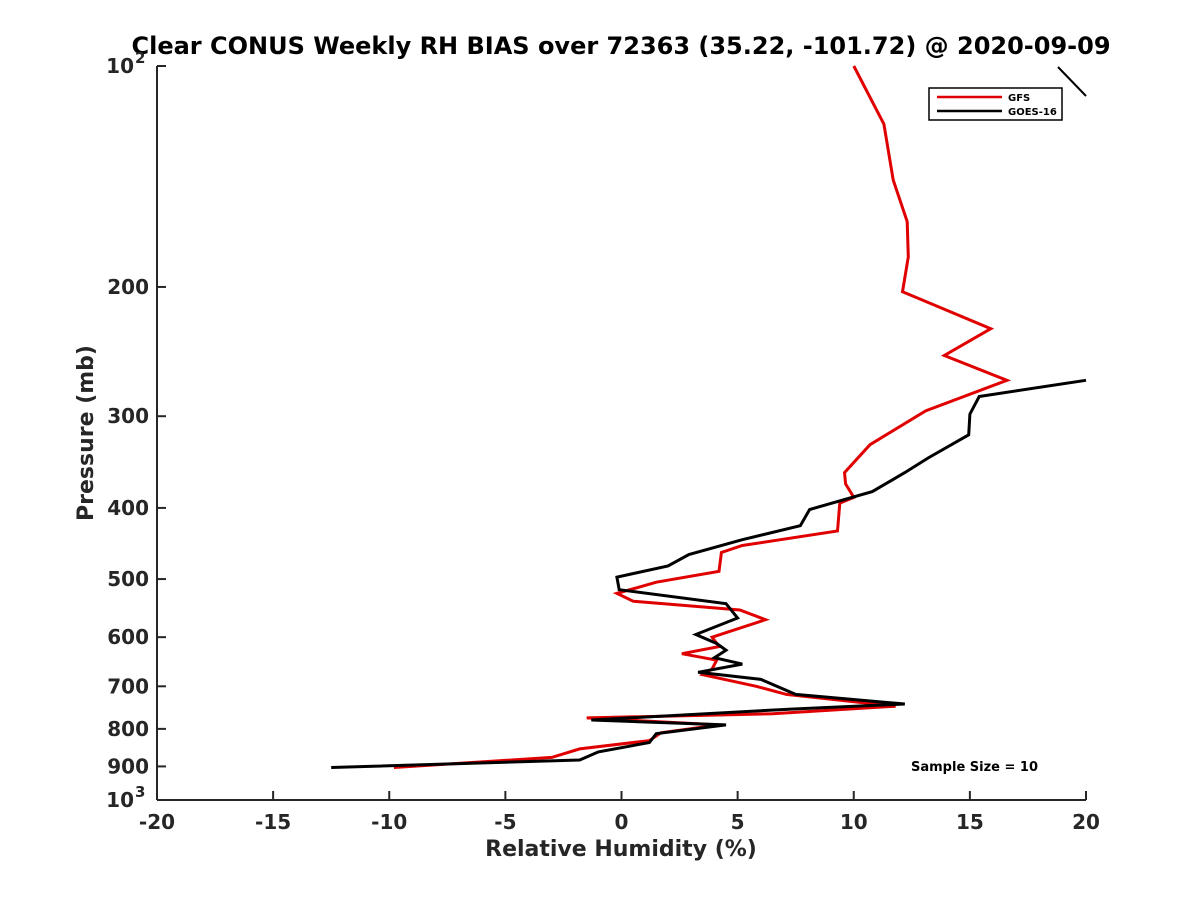 This screenshot has width=1200, height=900. What do you see at coordinates (128, 416) in the screenshot?
I see `y-tick-label: 300` at bounding box center [128, 416].